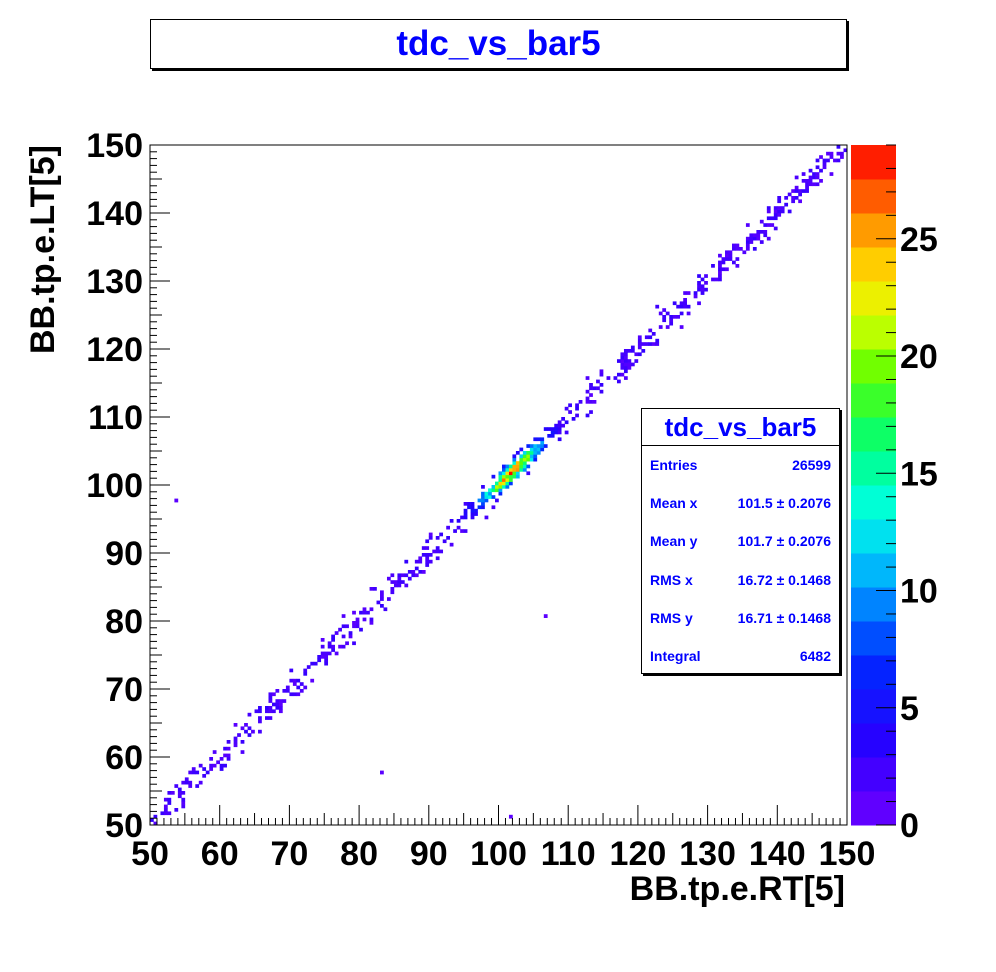 The width and height of the screenshot is (996, 972). What do you see at coordinates (873, 536) in the screenshot?
I see `colorbar-band` at bounding box center [873, 536].